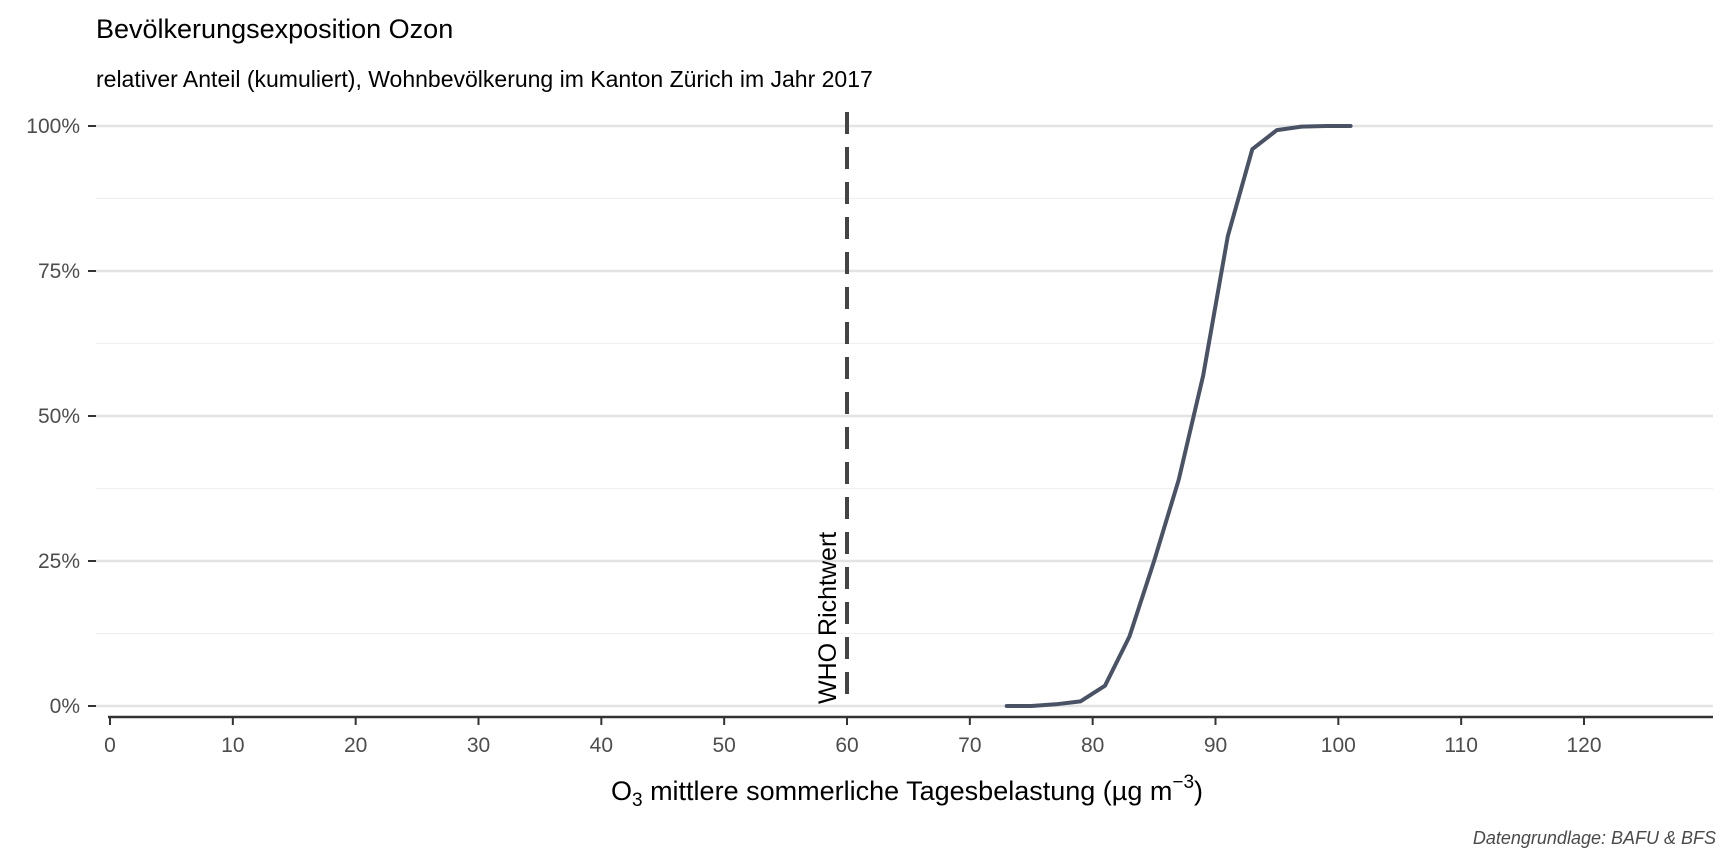  I want to click on x-axis-title-sup: −3, so click(1183, 782).